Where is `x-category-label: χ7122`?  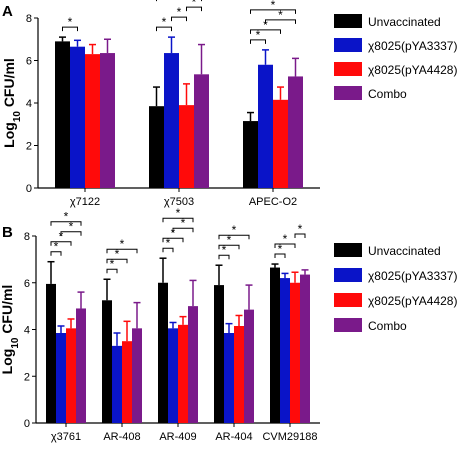
x-category-label: χ7122 is located at coordinates (85, 202).